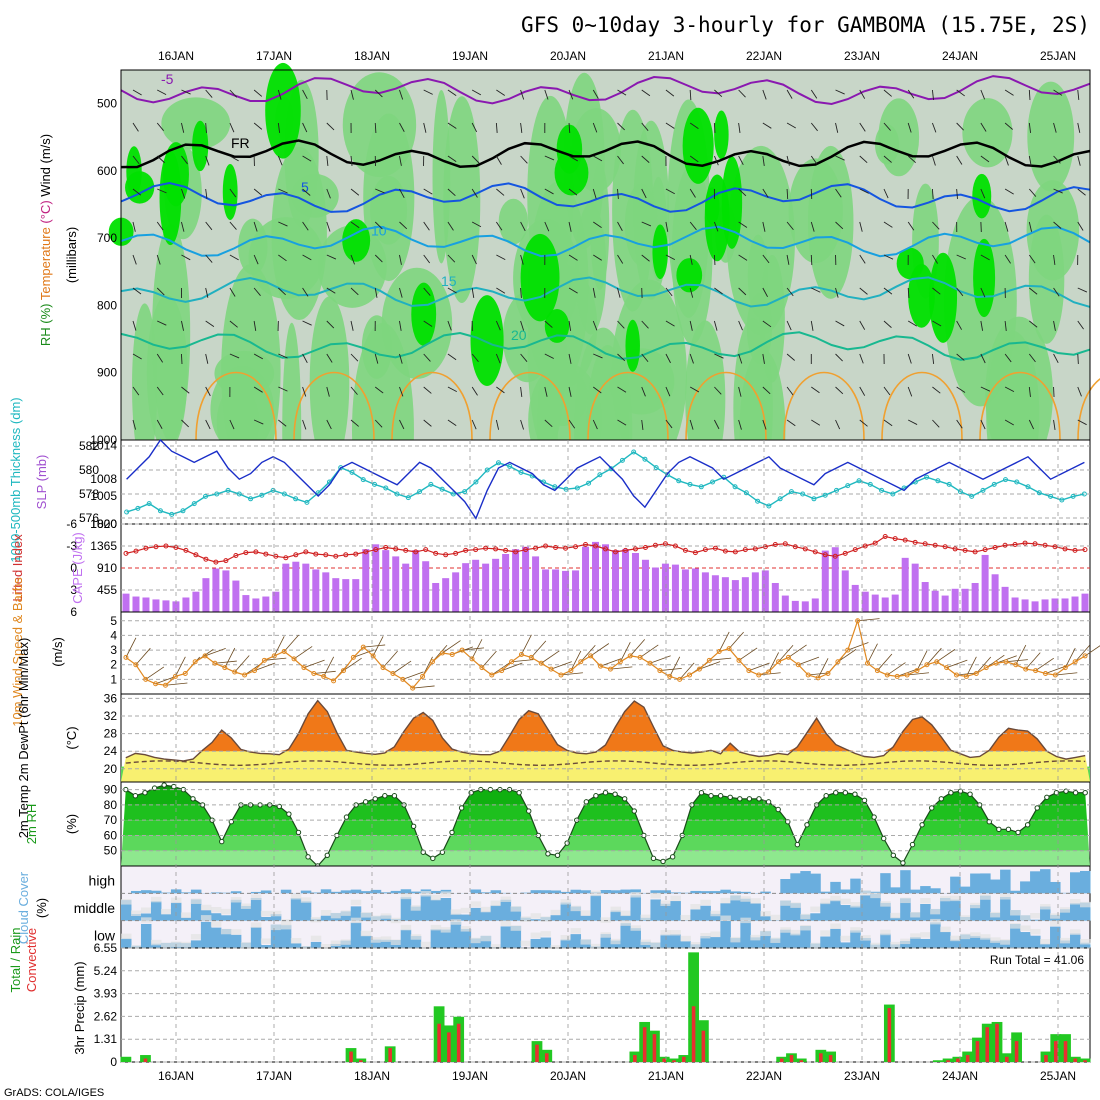  What do you see at coordinates (103, 546) in the screenshot?
I see `cape-tick-label: 1365` at bounding box center [103, 546].